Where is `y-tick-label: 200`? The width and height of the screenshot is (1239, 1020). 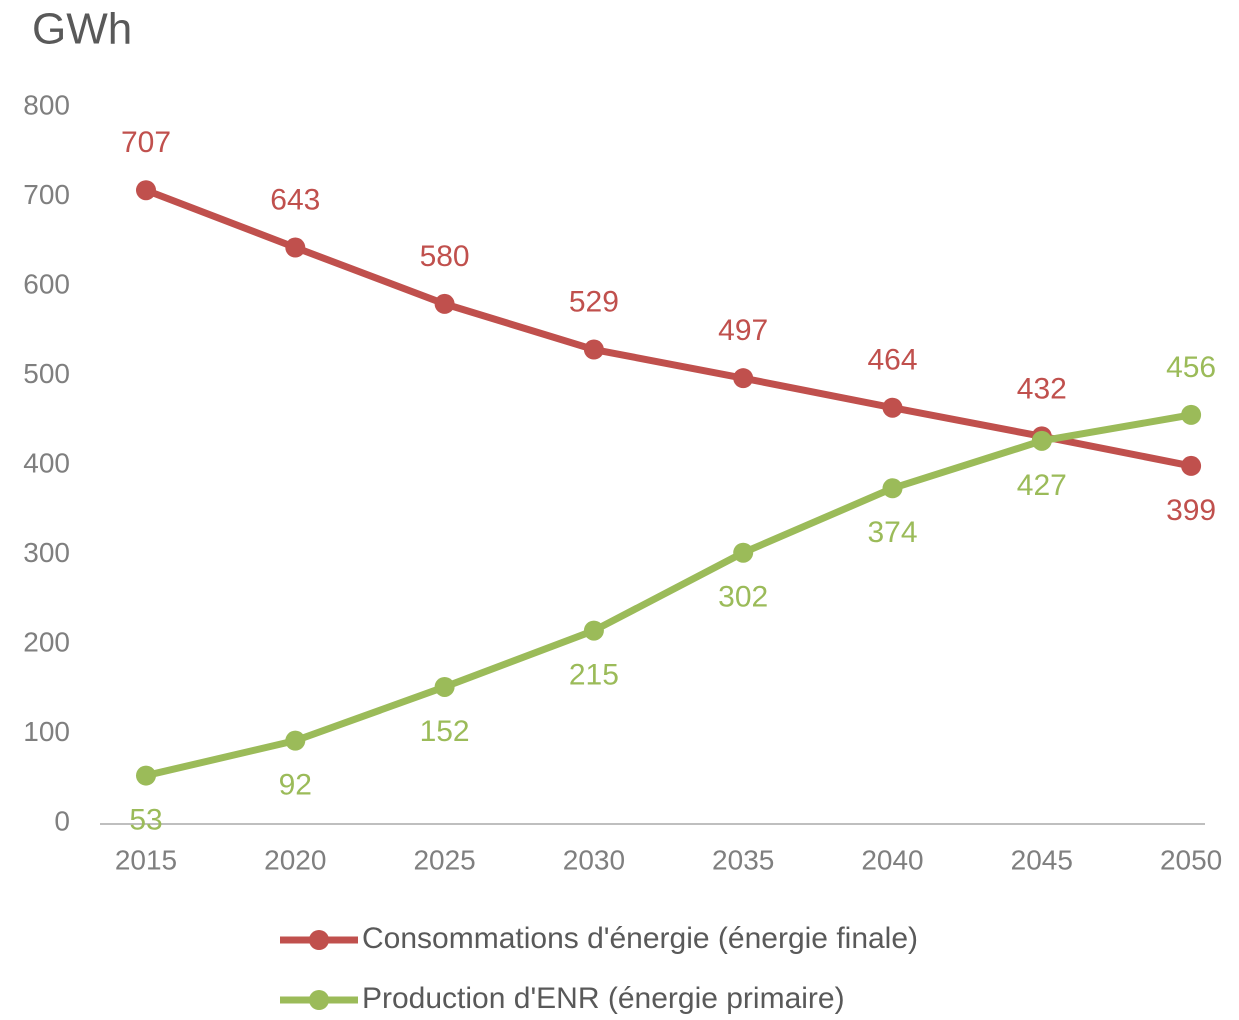 y-tick-label: 200 is located at coordinates (46, 641).